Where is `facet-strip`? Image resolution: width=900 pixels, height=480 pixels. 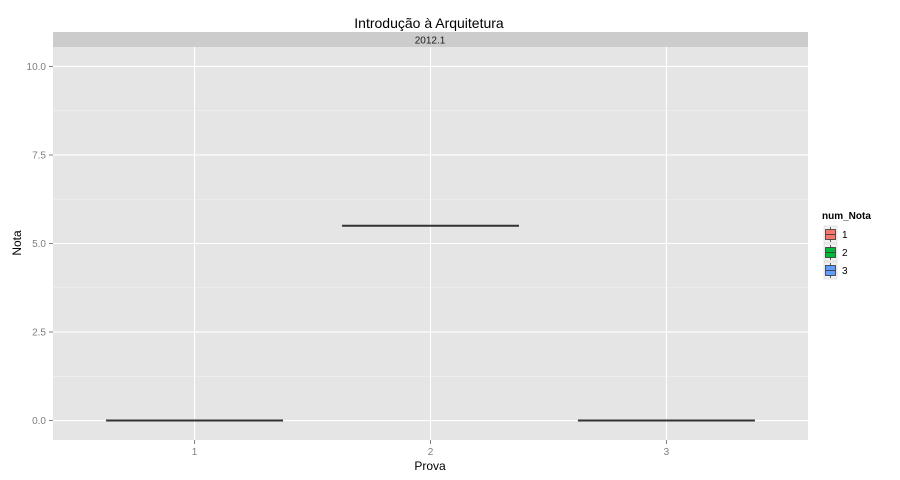 facet-strip is located at coordinates (430, 39).